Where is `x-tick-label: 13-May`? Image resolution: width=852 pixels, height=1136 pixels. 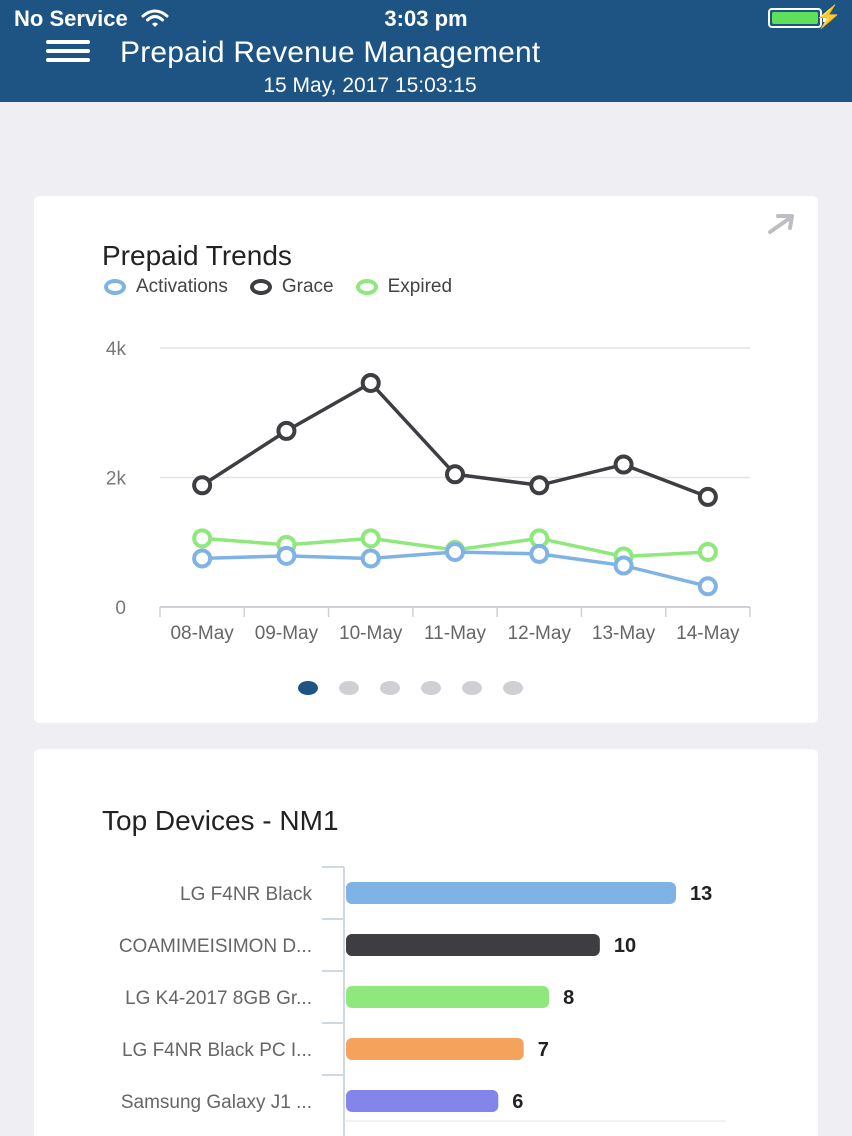 x-tick-label: 13-May is located at coordinates (624, 633).